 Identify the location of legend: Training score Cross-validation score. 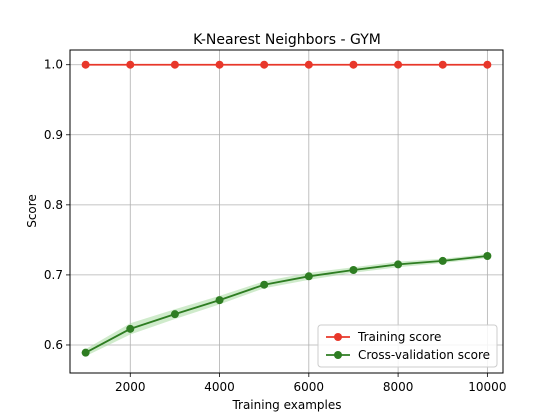
(407, 346).